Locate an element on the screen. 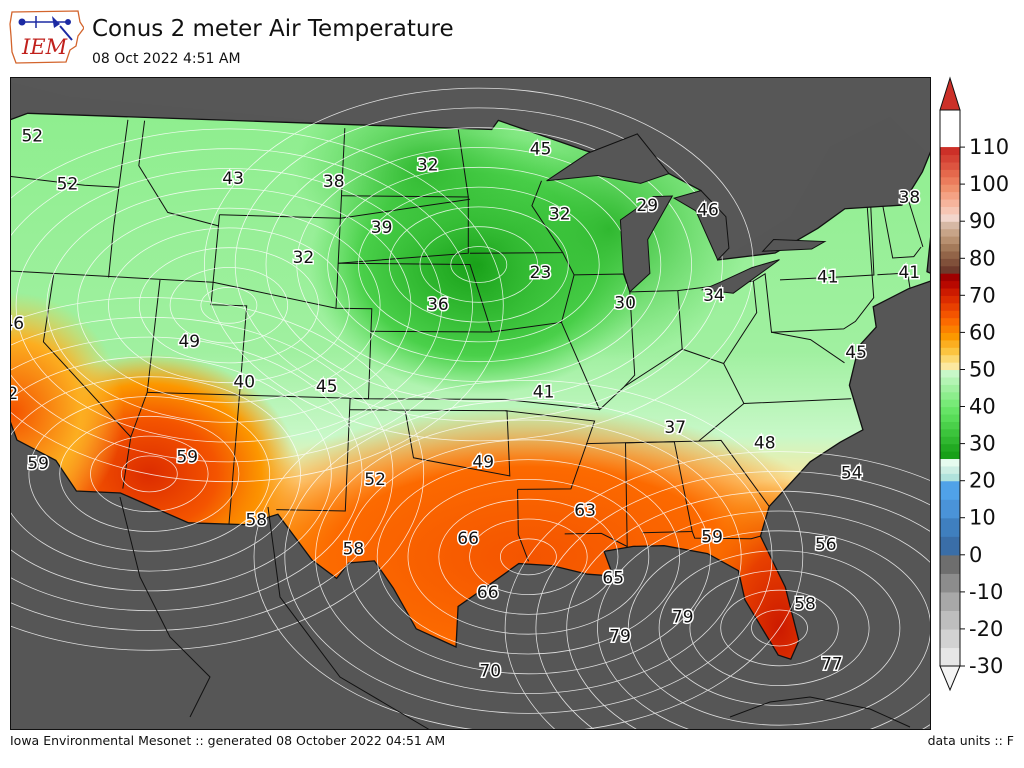 Image resolution: width=1024 pixels, height=768 pixels. temperature-label: 36 is located at coordinates (438, 305).